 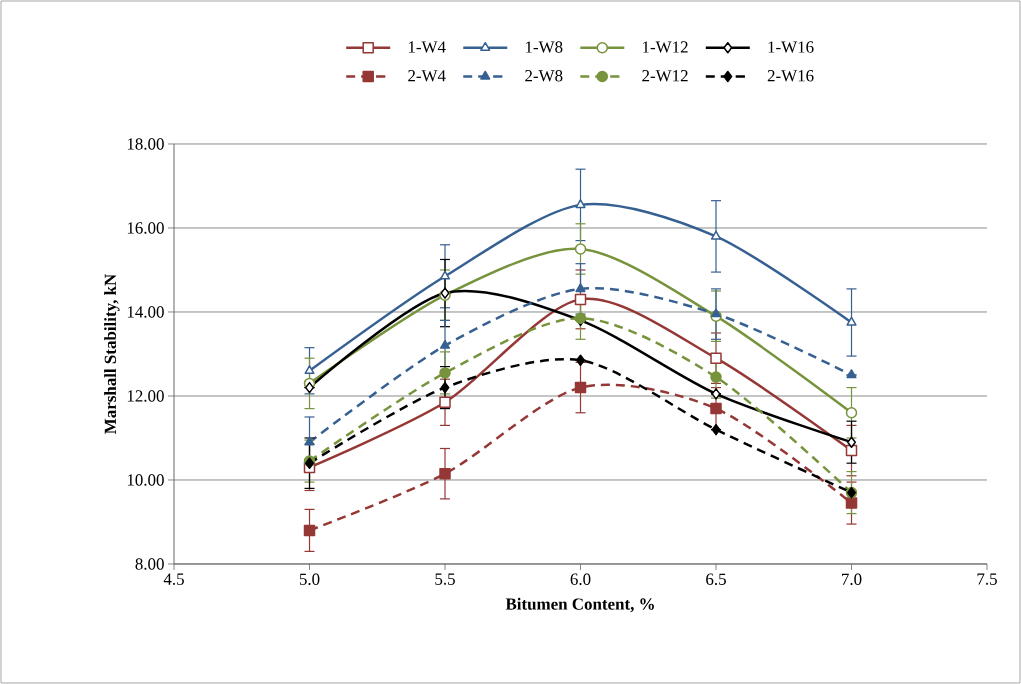 What do you see at coordinates (665, 76) in the screenshot?
I see `legend-label: 2-W12` at bounding box center [665, 76].